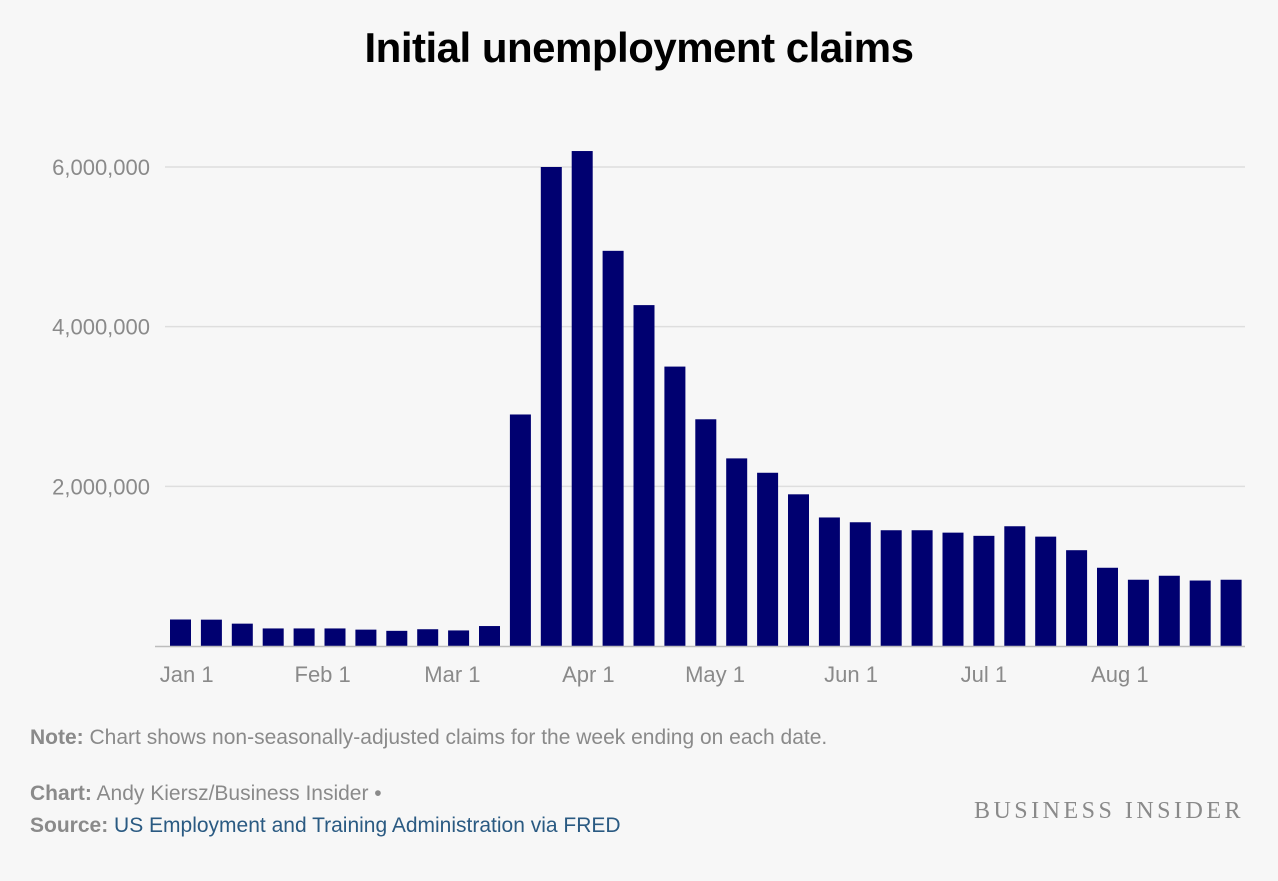 The image size is (1278, 881). What do you see at coordinates (588, 674) in the screenshot?
I see `x-tick-label: Apr 1` at bounding box center [588, 674].